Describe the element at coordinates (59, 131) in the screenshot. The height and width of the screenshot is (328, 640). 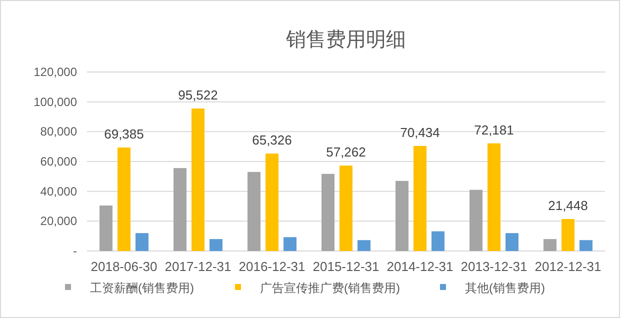
I see `y-tick-label: 80,000` at that location.